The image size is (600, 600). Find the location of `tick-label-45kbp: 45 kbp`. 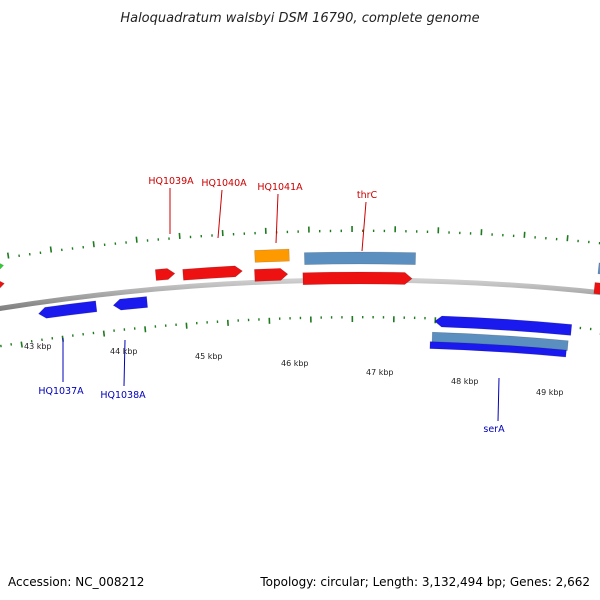

tick-label-45kbp: 45 kbp is located at coordinates (209, 356).